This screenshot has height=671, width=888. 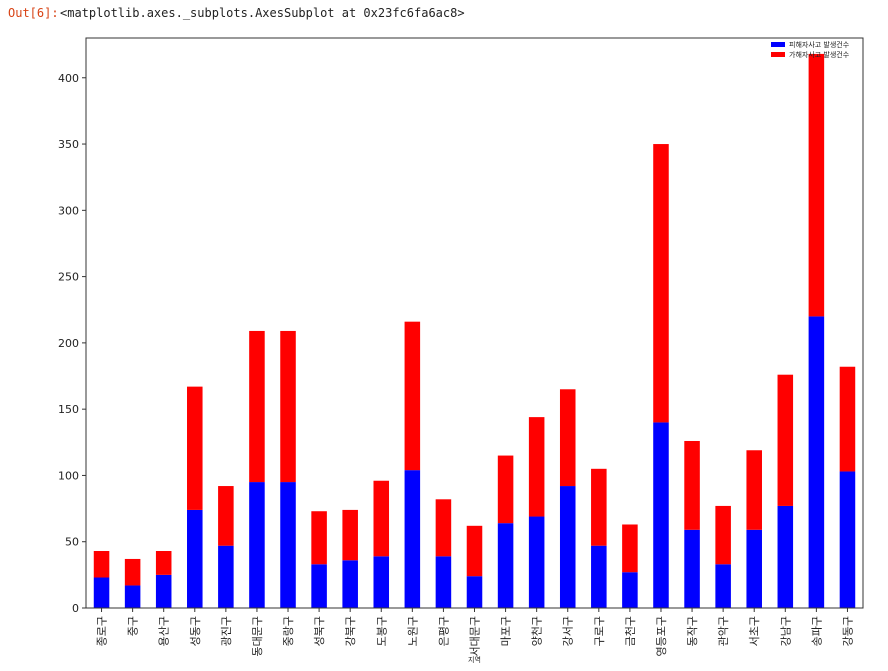 What do you see at coordinates (599, 631) in the screenshot?
I see `x-tick-label: 구로구` at bounding box center [599, 631].